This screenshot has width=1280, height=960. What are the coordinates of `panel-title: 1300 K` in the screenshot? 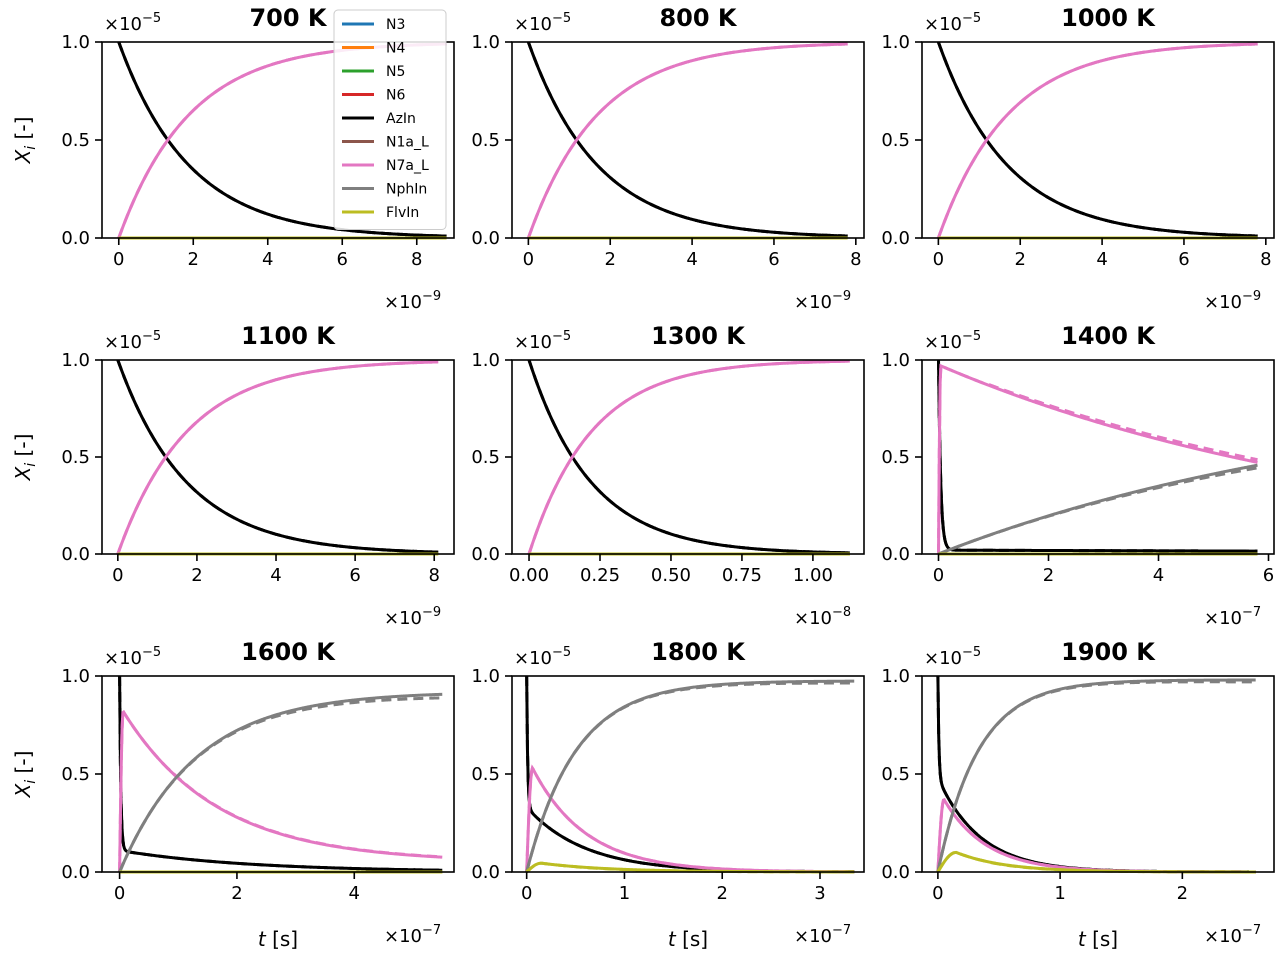 It's located at (698, 336).